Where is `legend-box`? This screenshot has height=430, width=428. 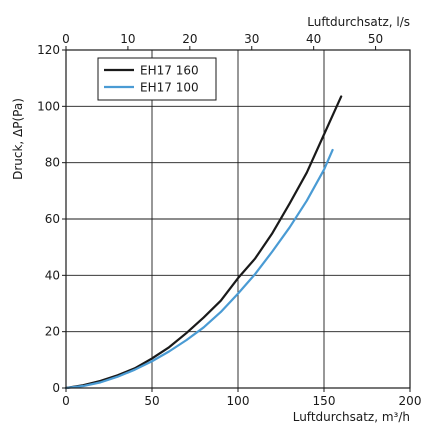
legend-box is located at coordinates (157, 79).